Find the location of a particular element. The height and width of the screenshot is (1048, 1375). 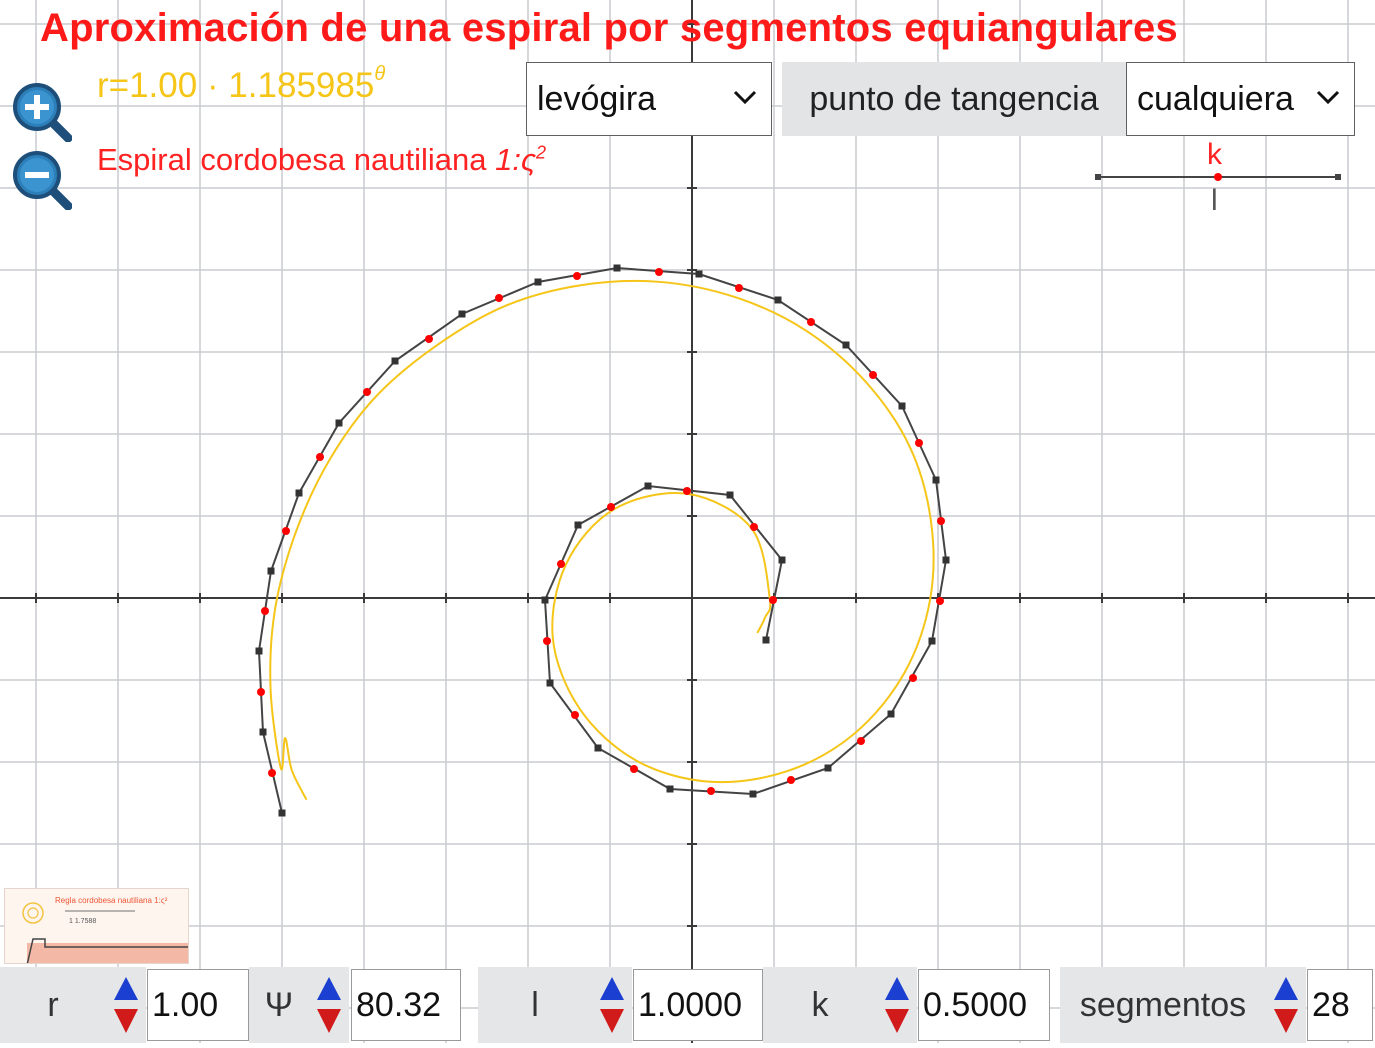

r-label: r is located at coordinates (53, 1005).